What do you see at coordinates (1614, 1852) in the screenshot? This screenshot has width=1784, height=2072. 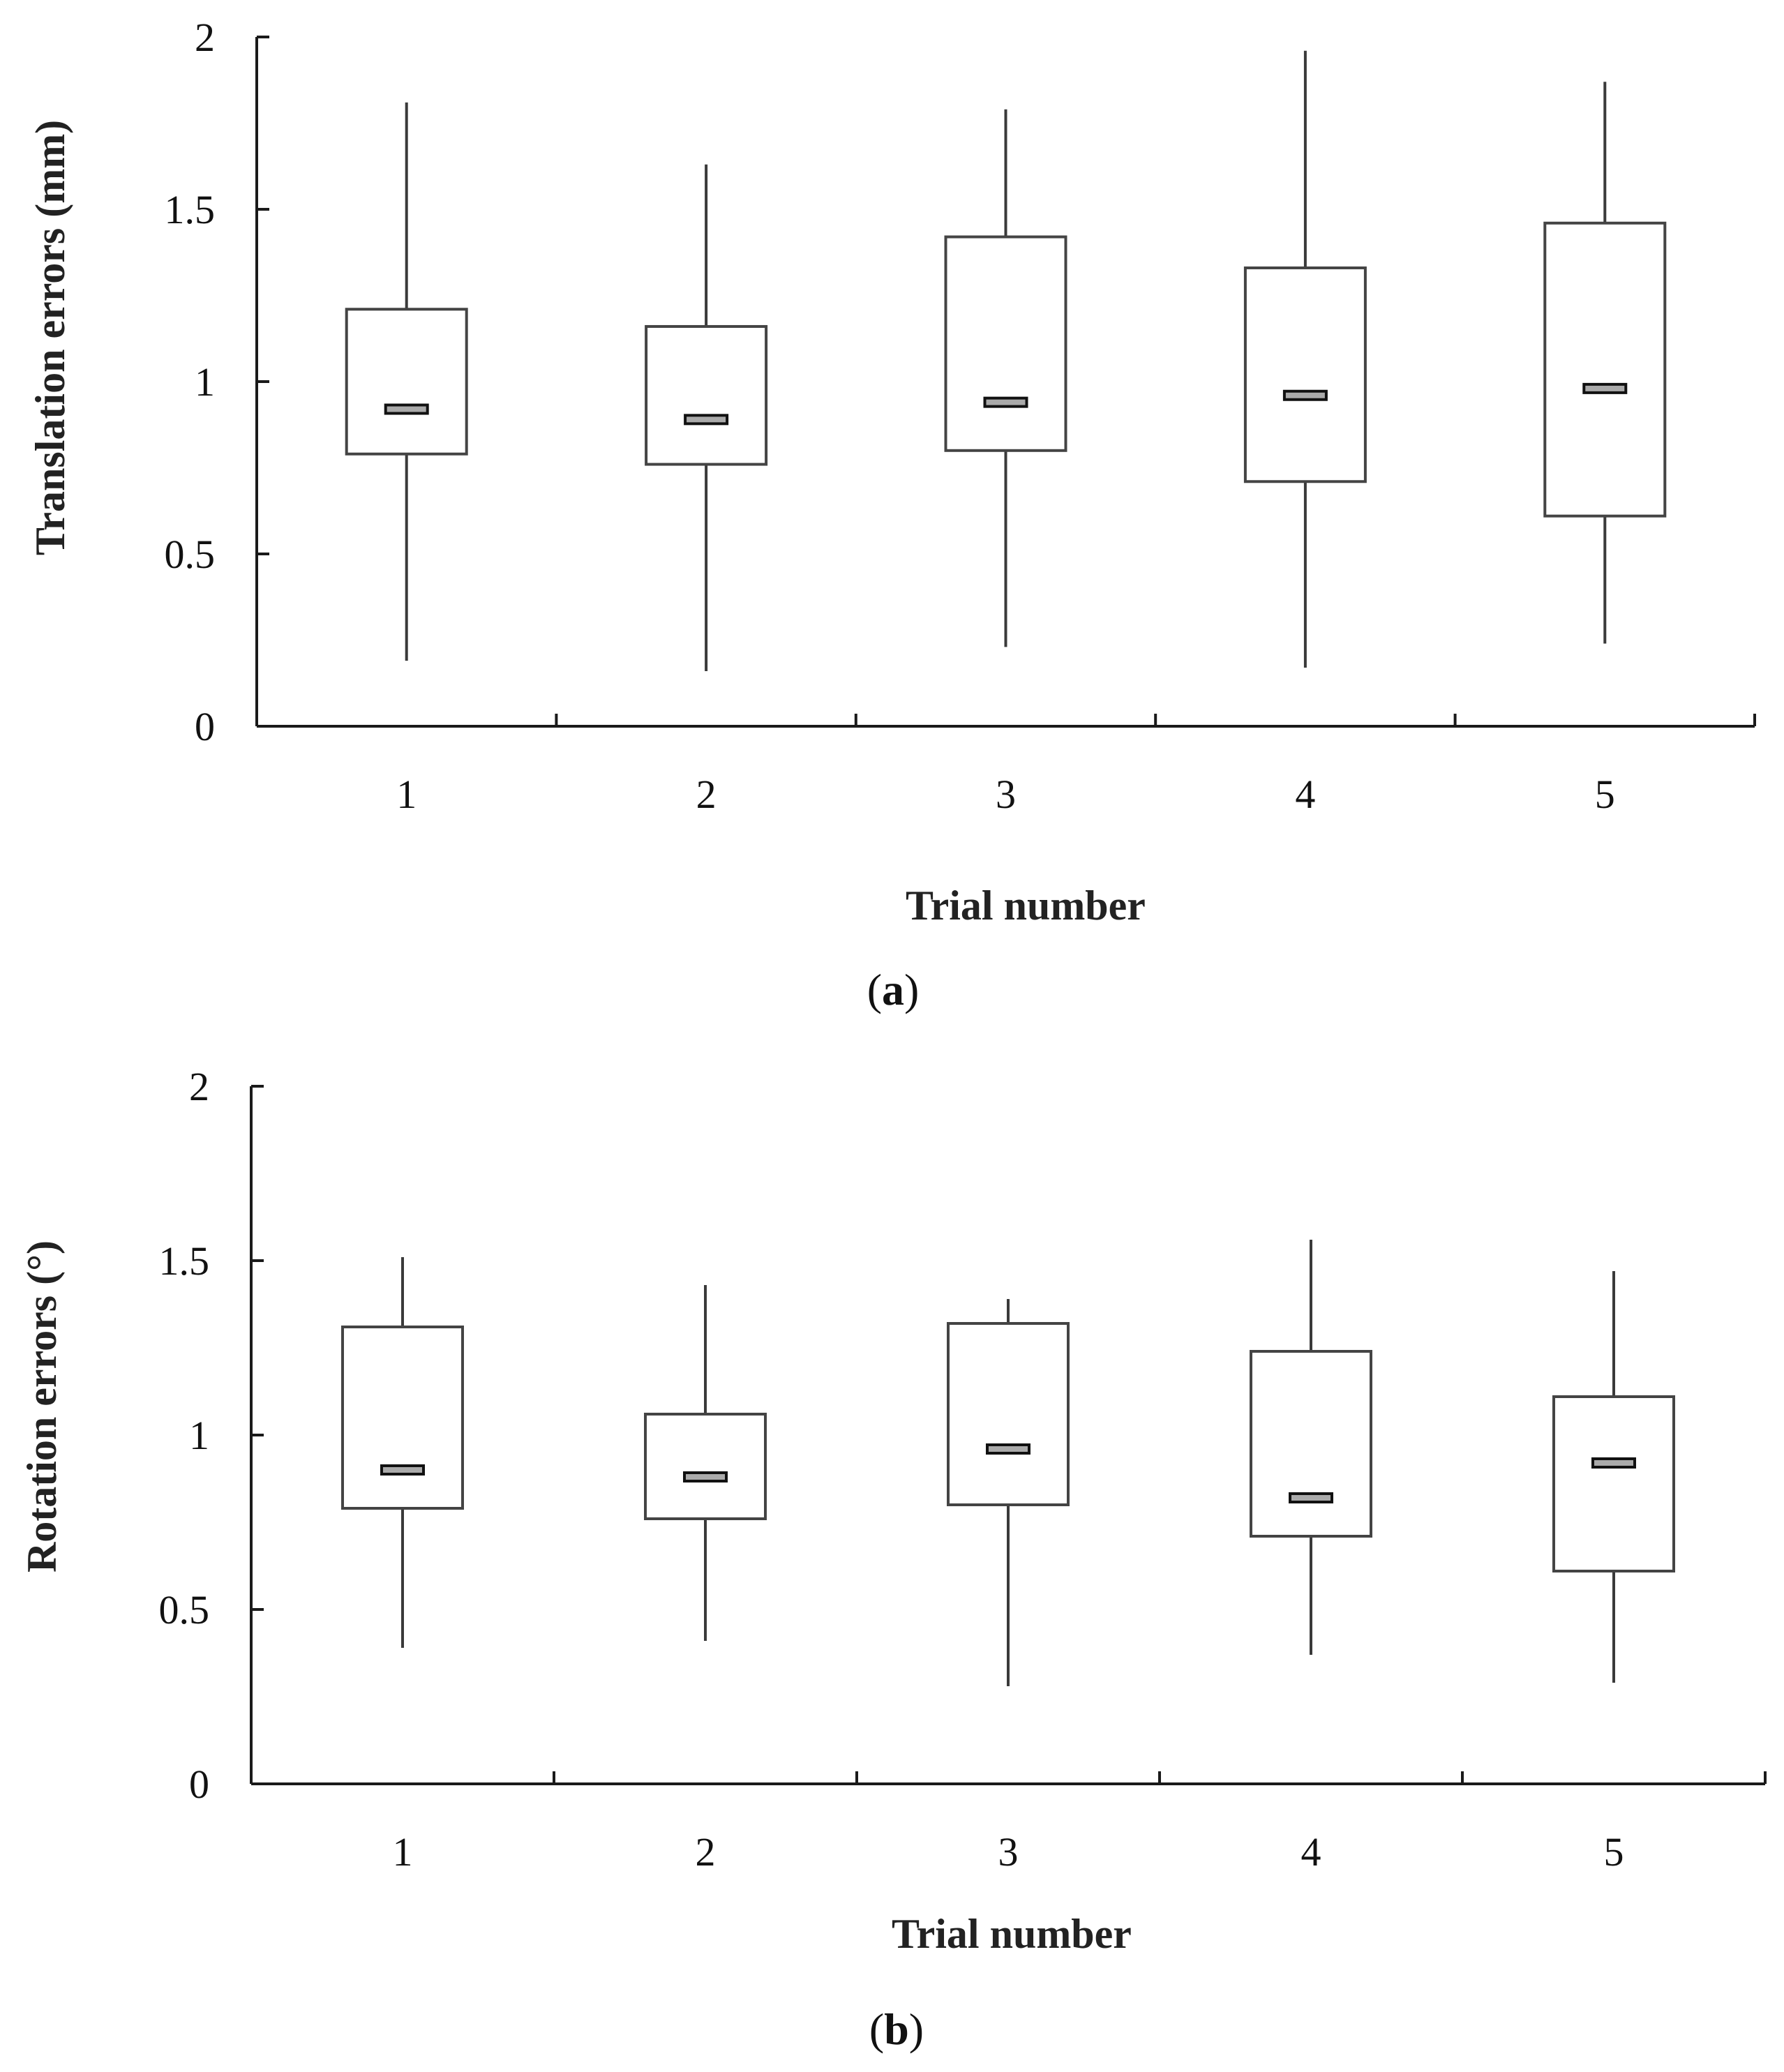 I see `panel-b-x-tick-label: 5` at bounding box center [1614, 1852].